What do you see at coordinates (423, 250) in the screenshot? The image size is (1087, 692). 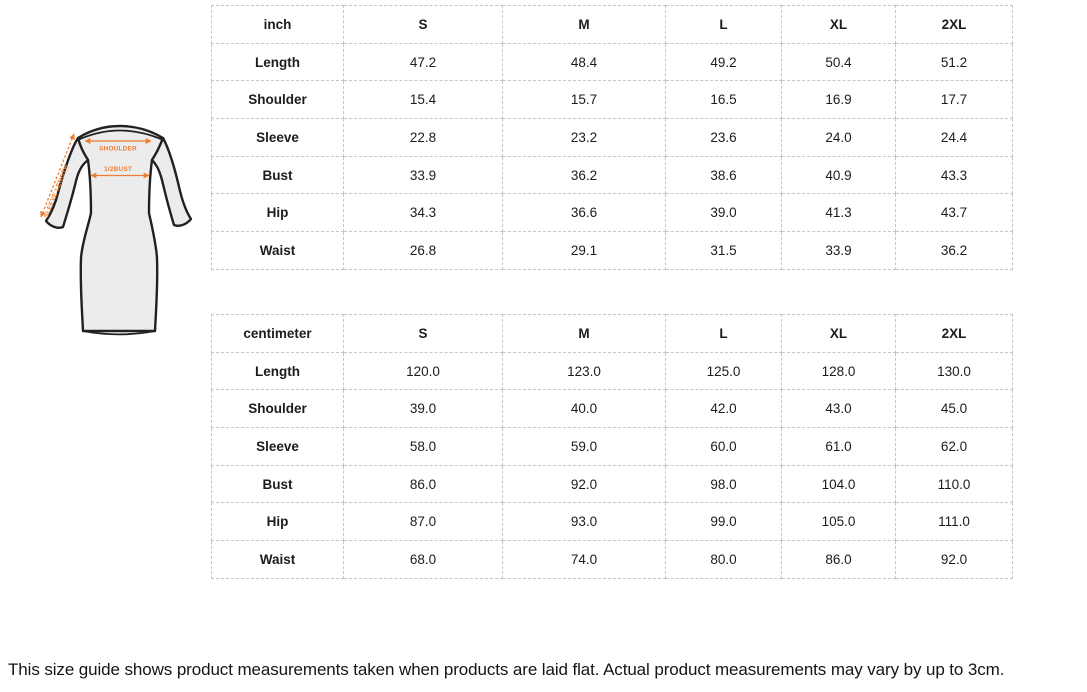 I see `measurement-value: 26.8` at bounding box center [423, 250].